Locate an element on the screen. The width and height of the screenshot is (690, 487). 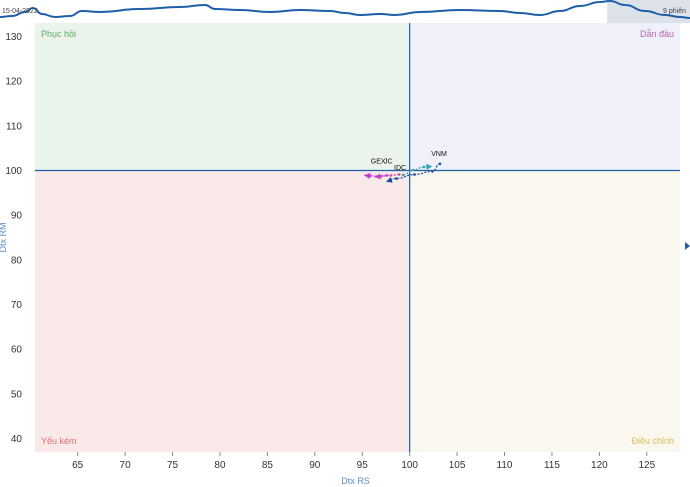
navigator: 15-04-2022 9 phiên is located at coordinates (345, 11).